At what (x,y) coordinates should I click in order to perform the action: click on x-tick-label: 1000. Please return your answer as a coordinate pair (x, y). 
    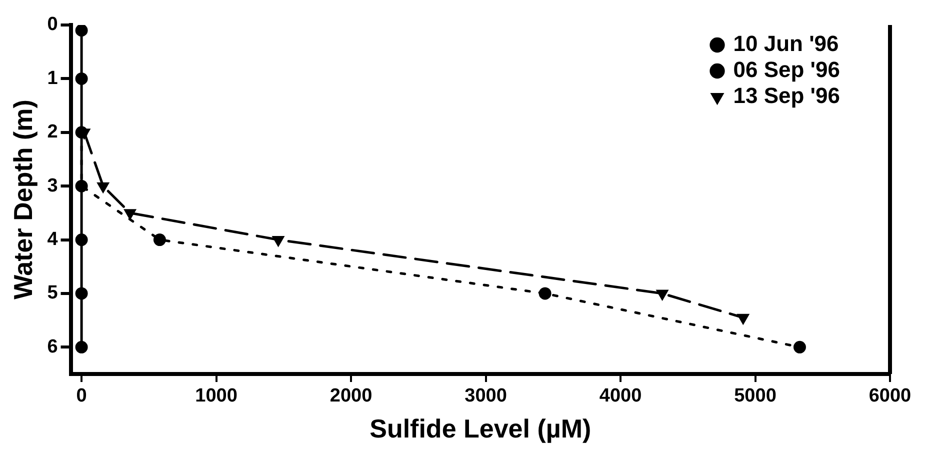
    Looking at the image, I should click on (216, 396).